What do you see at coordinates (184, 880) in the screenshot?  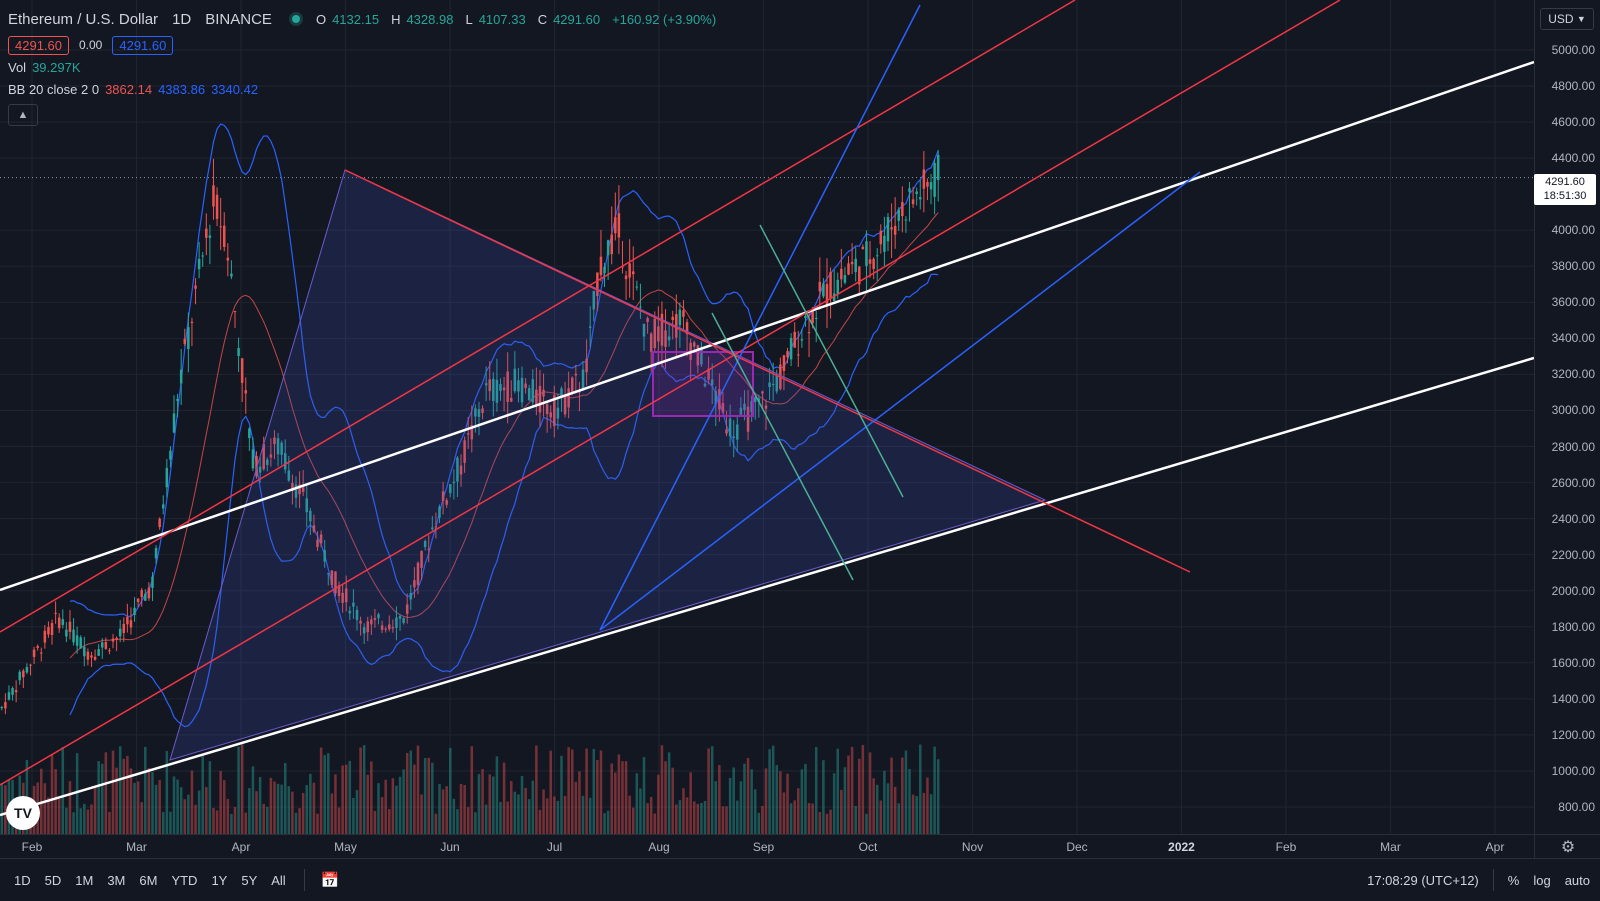 I see `range-button: YTD` at bounding box center [184, 880].